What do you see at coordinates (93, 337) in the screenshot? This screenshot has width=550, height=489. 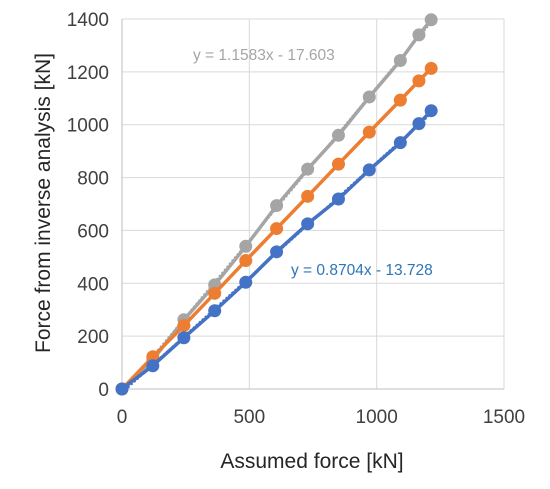 I see `y-tick-label: 200` at bounding box center [93, 337].